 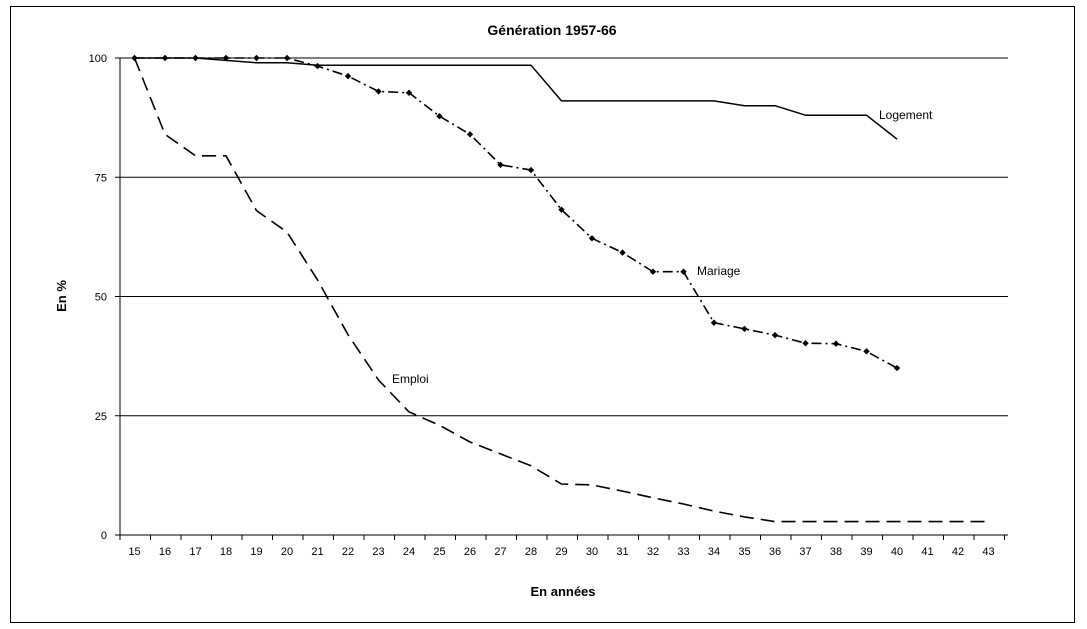 What do you see at coordinates (226, 552) in the screenshot?
I see `x-tick-label: 18` at bounding box center [226, 552].